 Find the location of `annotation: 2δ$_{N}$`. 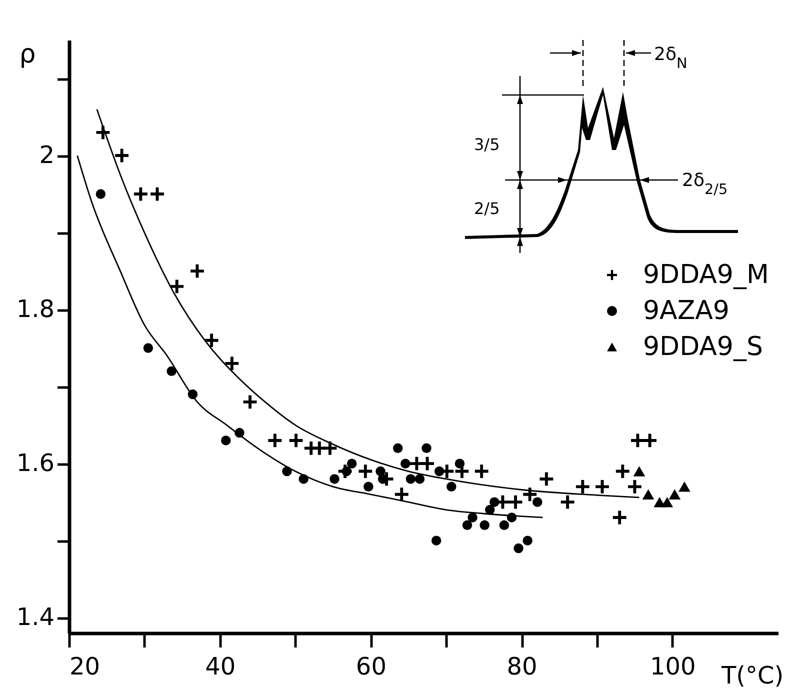

annotation: 2δ$_{N}$ is located at coordinates (671, 58).